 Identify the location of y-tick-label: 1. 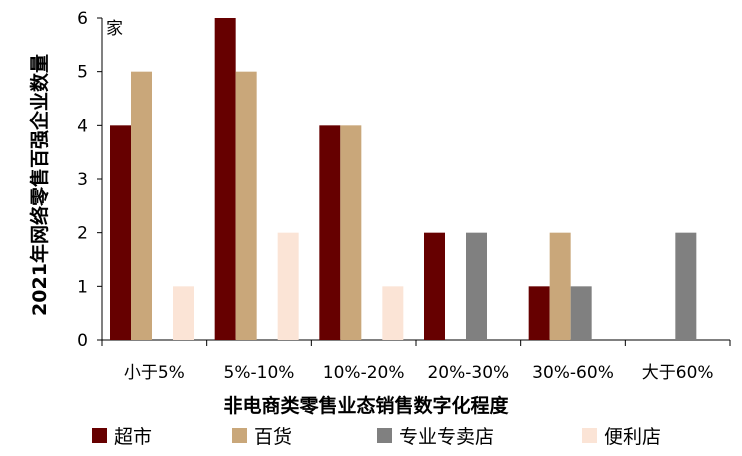
(82, 287).